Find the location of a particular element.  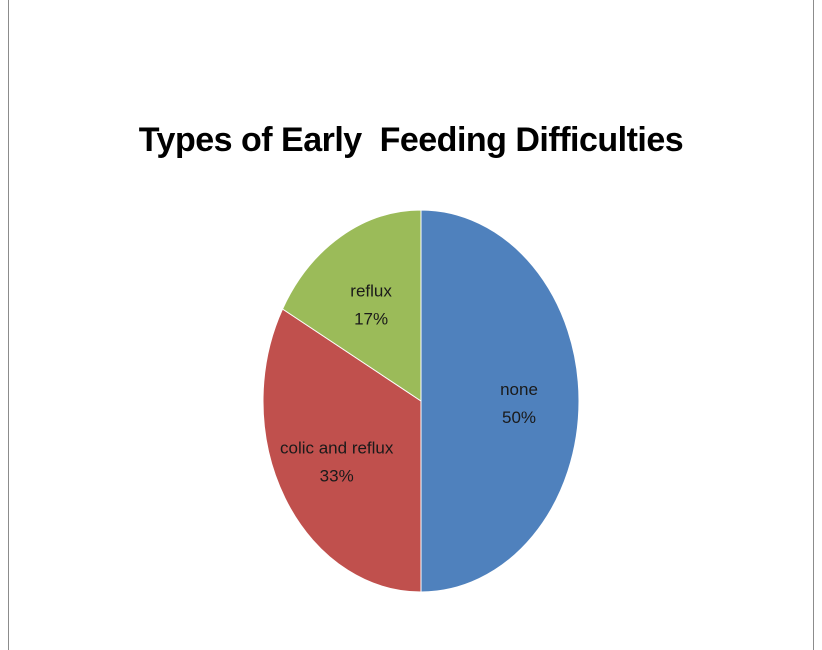

pie-slice-reflux is located at coordinates (351, 305).